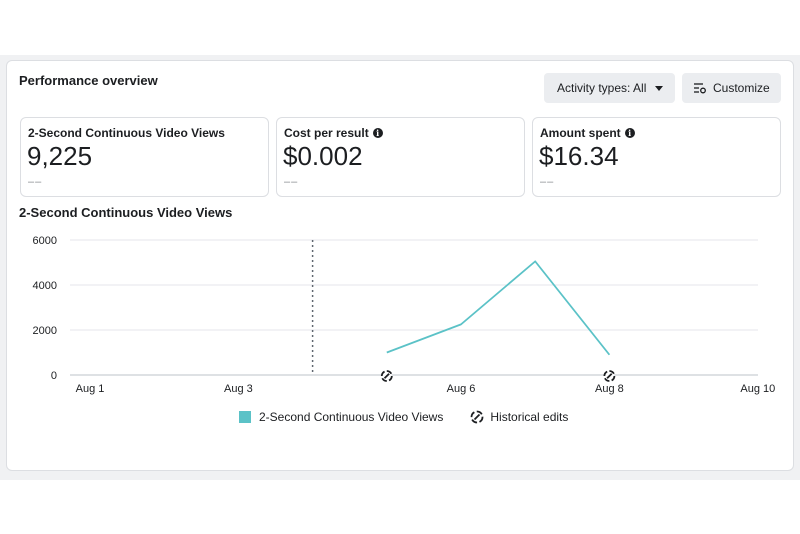 The height and width of the screenshot is (534, 800). I want to click on x-tick-label: Aug 10, so click(757, 389).